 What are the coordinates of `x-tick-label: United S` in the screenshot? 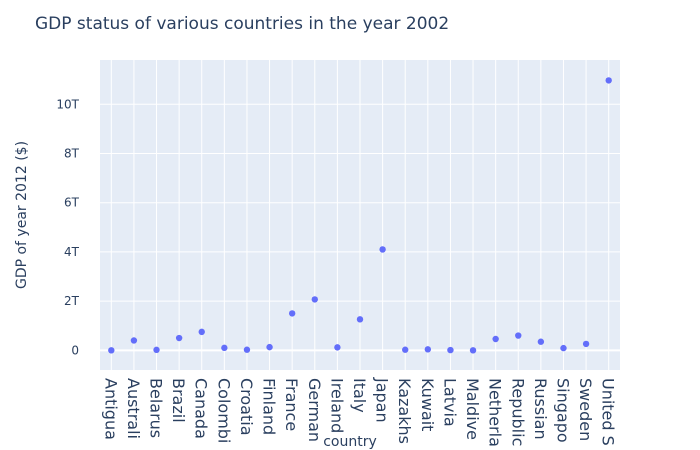 It's located at (608, 412).